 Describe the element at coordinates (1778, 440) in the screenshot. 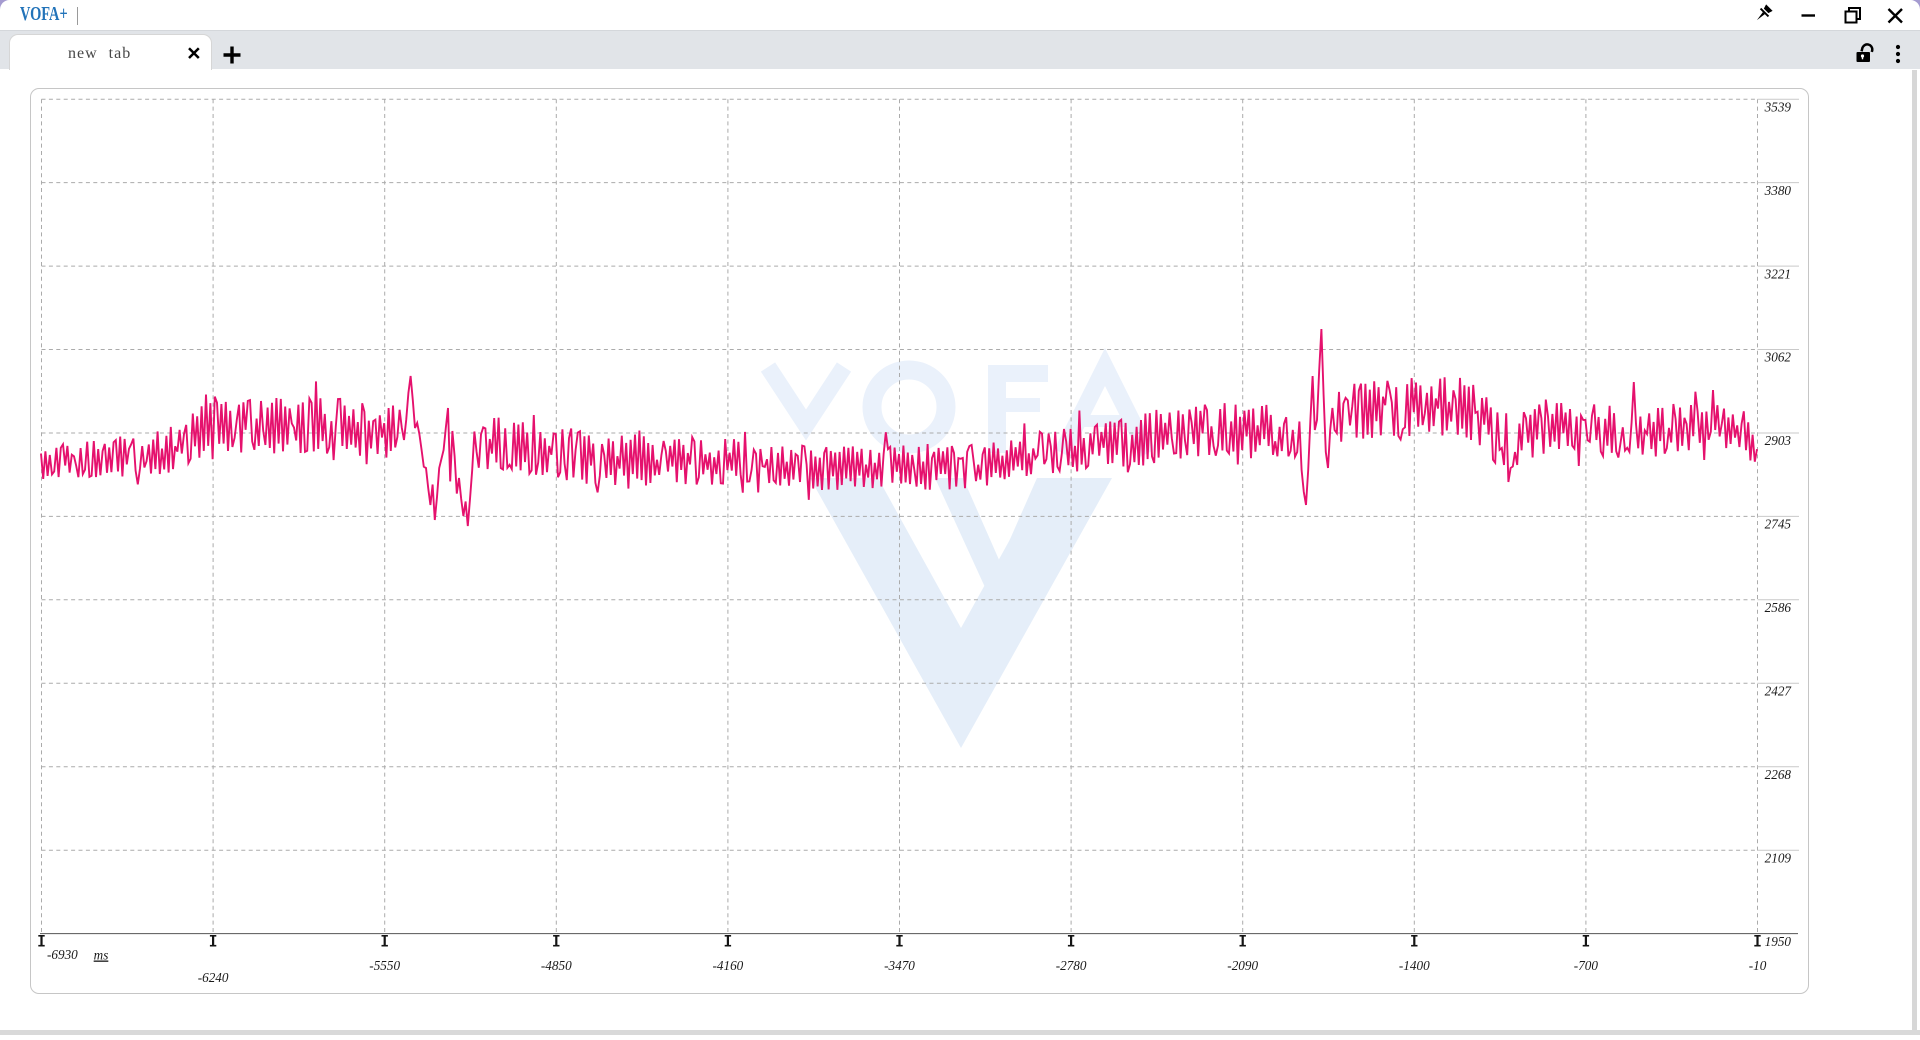

I see `svg-text: 2903` at that location.